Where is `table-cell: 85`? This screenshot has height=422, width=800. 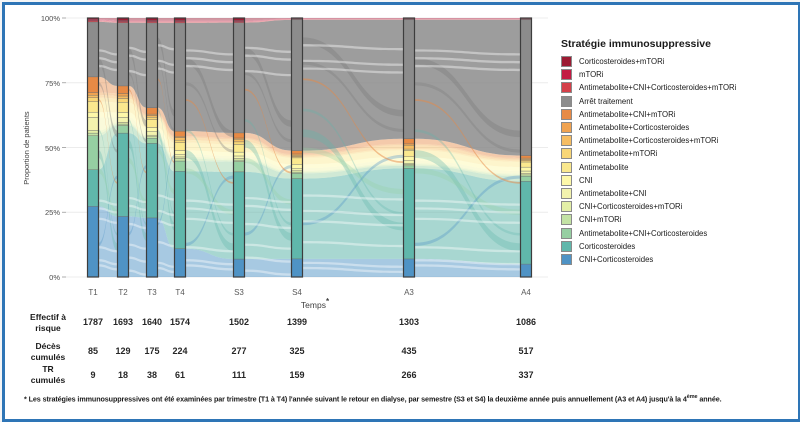
table-cell: 85 is located at coordinates (92, 351).